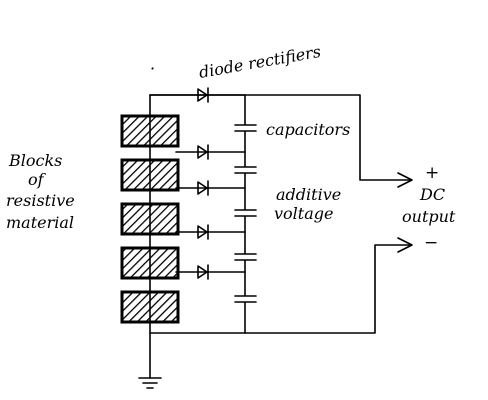  What do you see at coordinates (308, 129) in the screenshot?
I see `capacitors-label: capacitors` at bounding box center [308, 129].